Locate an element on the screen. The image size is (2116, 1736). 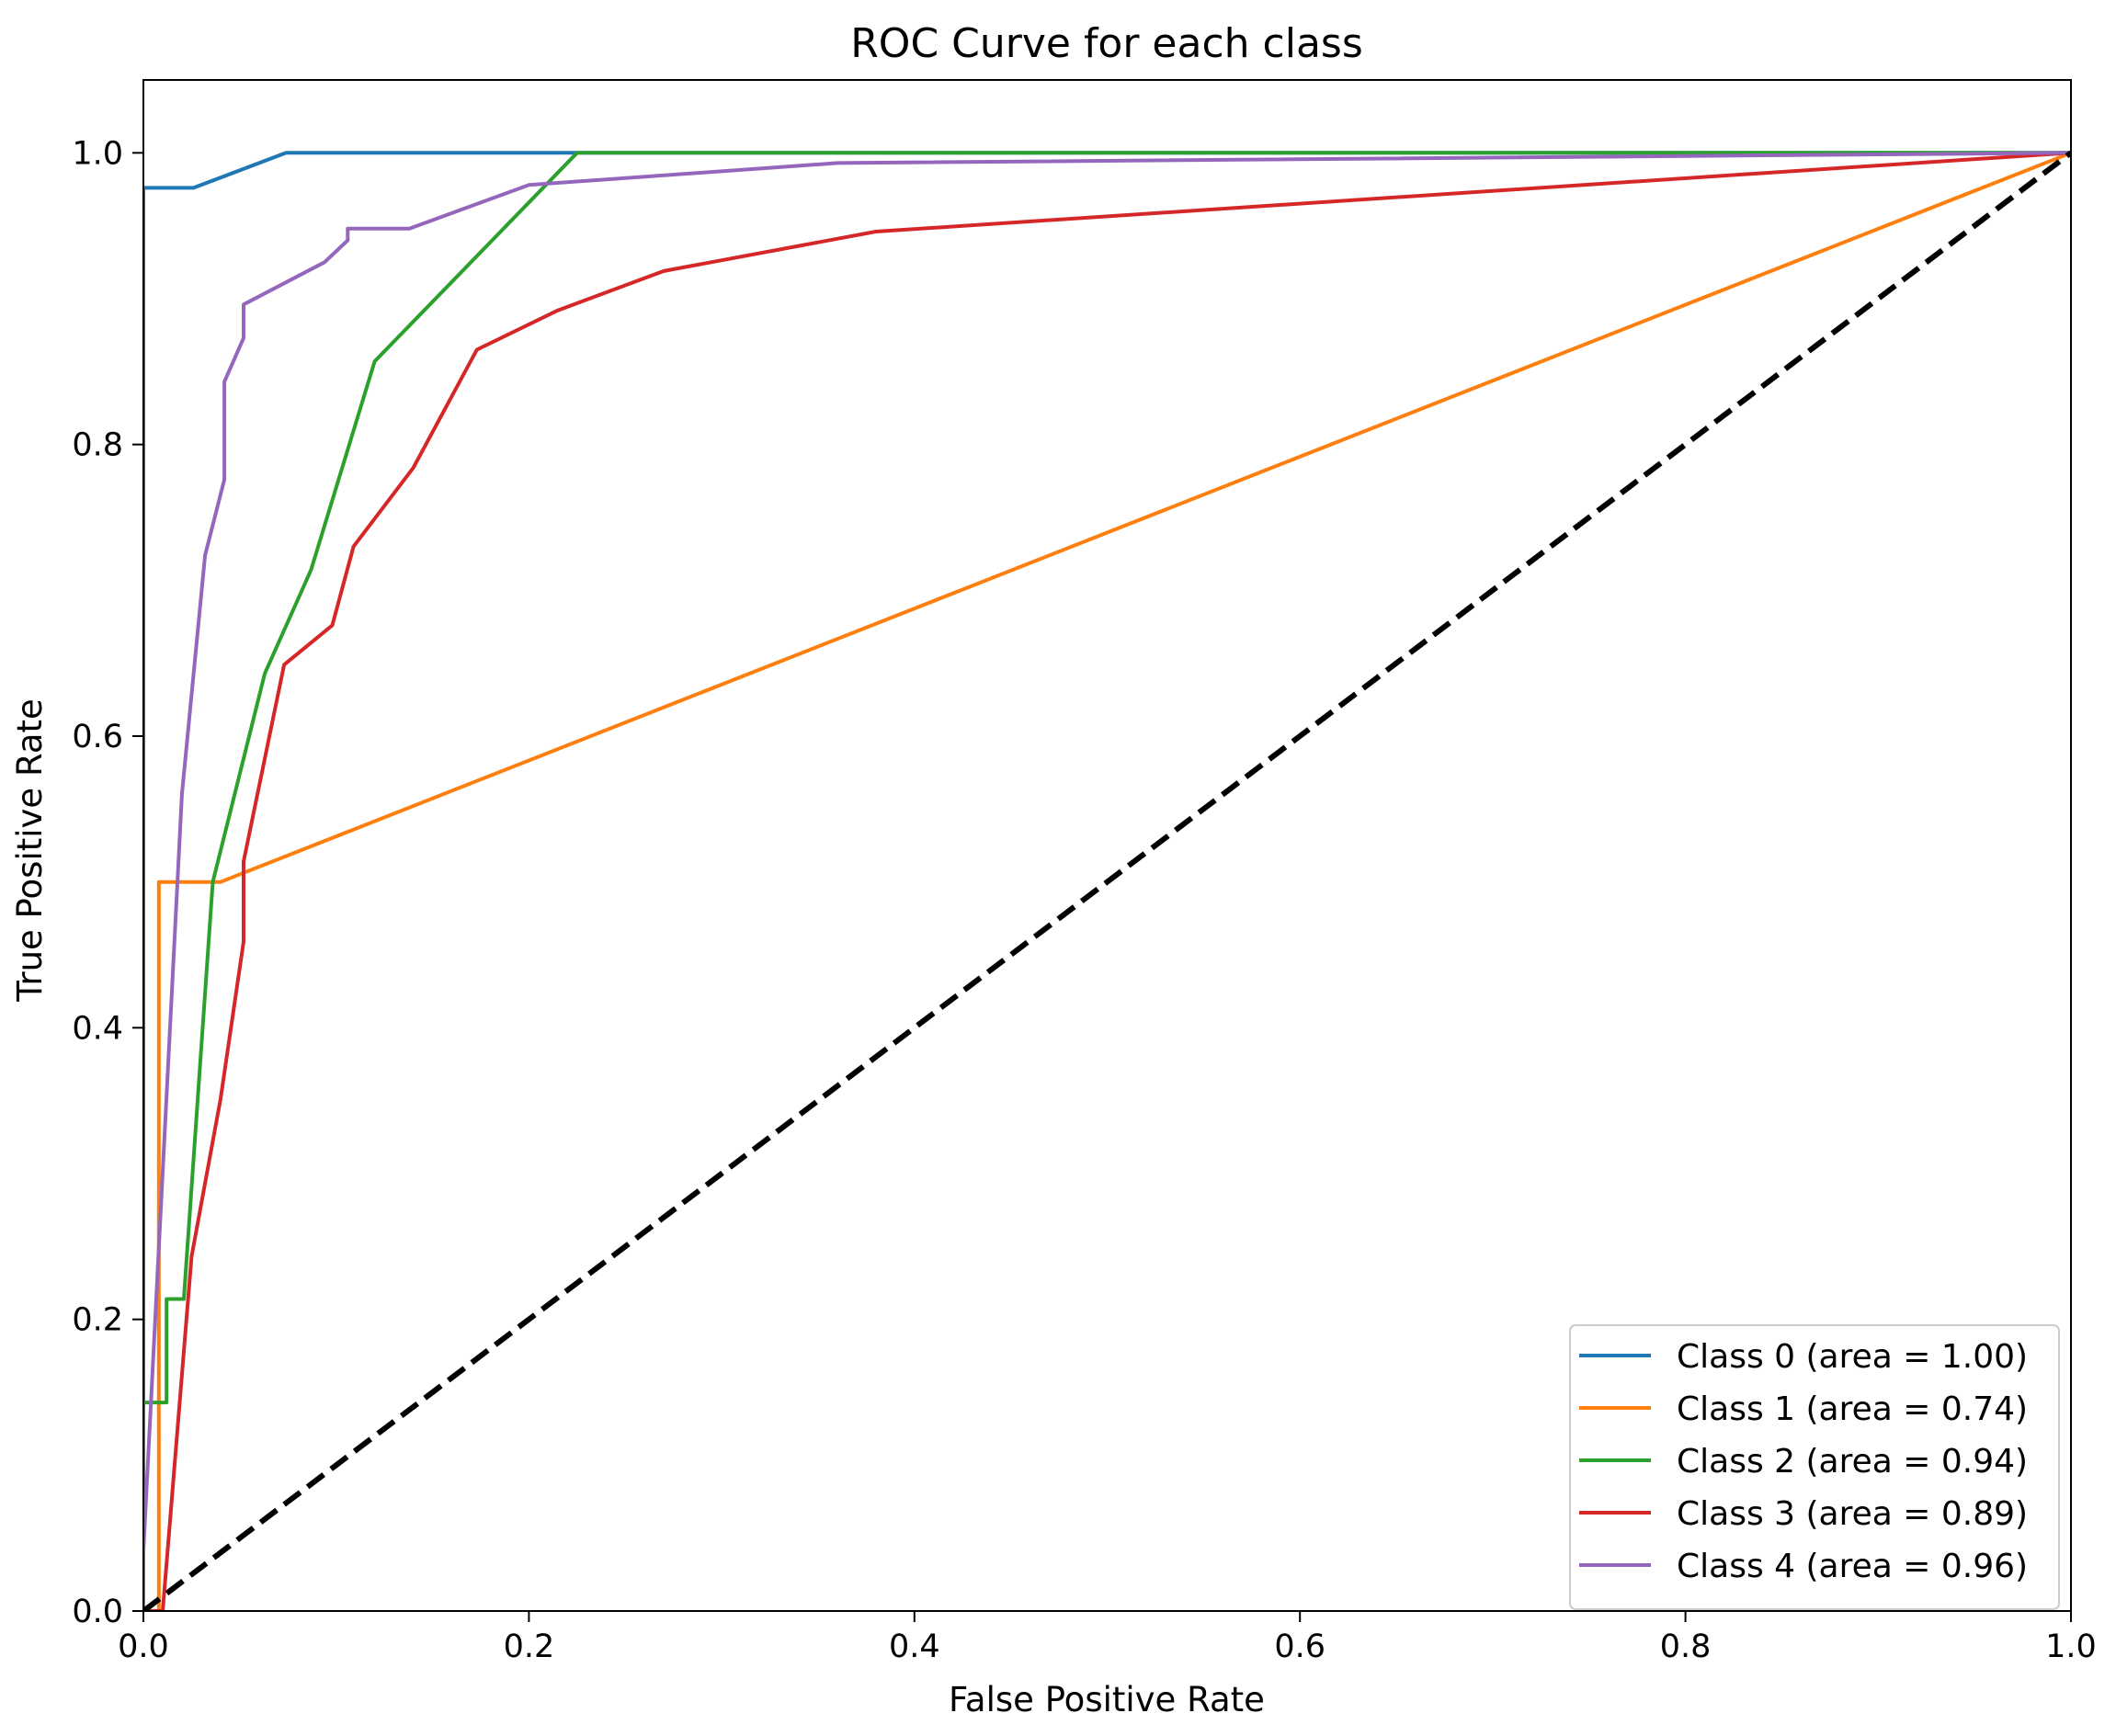
y-tick-label: 0.6 is located at coordinates (98, 737).